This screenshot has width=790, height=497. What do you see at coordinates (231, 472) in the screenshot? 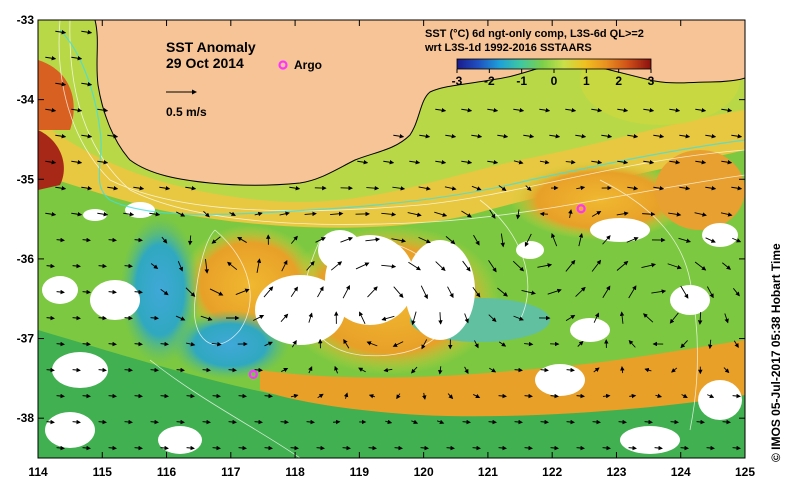
I see `lon-label: 117` at bounding box center [231, 472].